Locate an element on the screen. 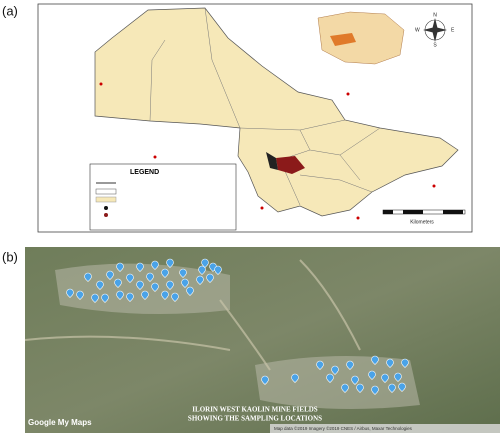 This screenshot has width=500, height=438. compass-label: N is located at coordinates (435, 15).